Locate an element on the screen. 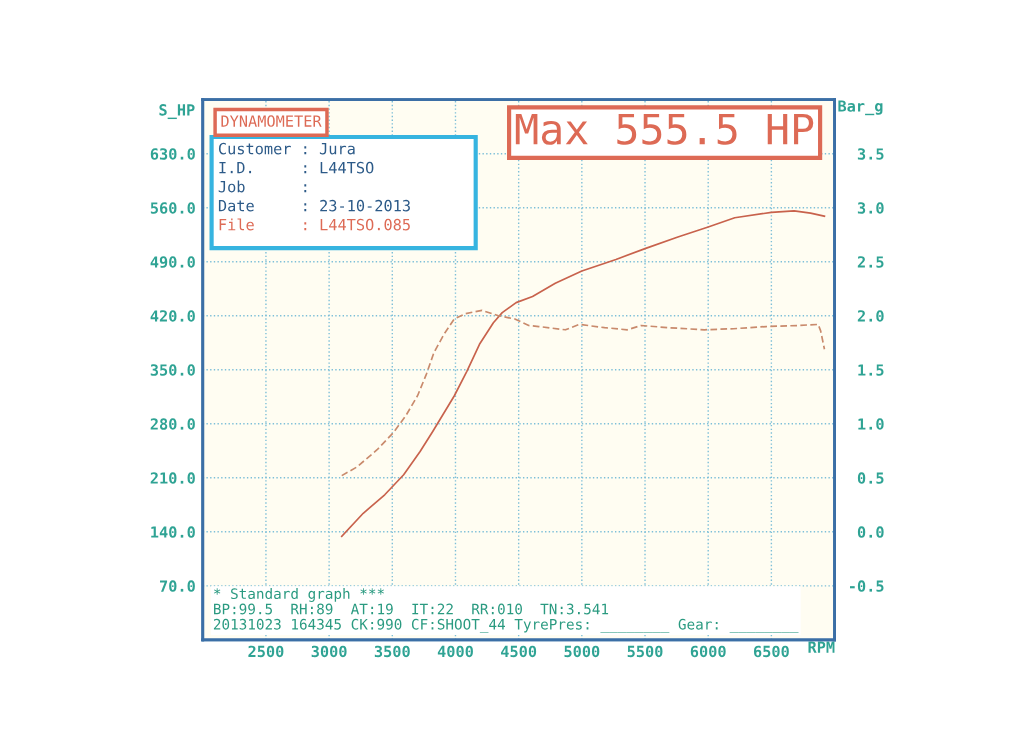  annotation: Customer : Jura I.D. : L44TSO Job : Date : 23-10-2013 File : L44TSO.085 is located at coordinates (314, 186).